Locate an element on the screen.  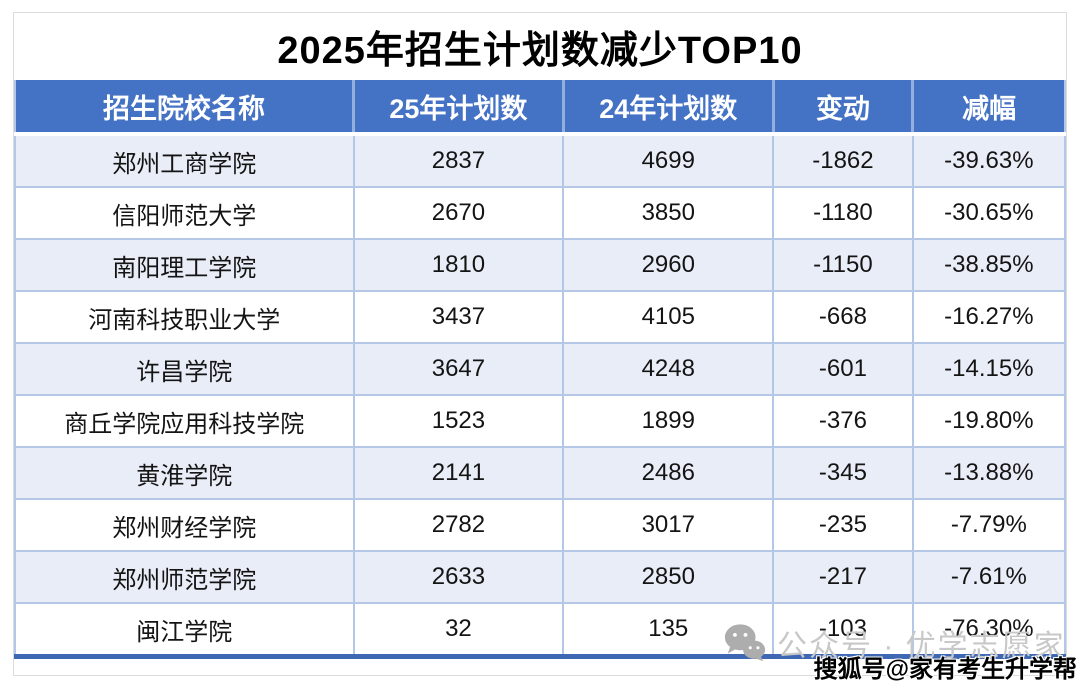
value-cell: 2670 is located at coordinates (458, 213).